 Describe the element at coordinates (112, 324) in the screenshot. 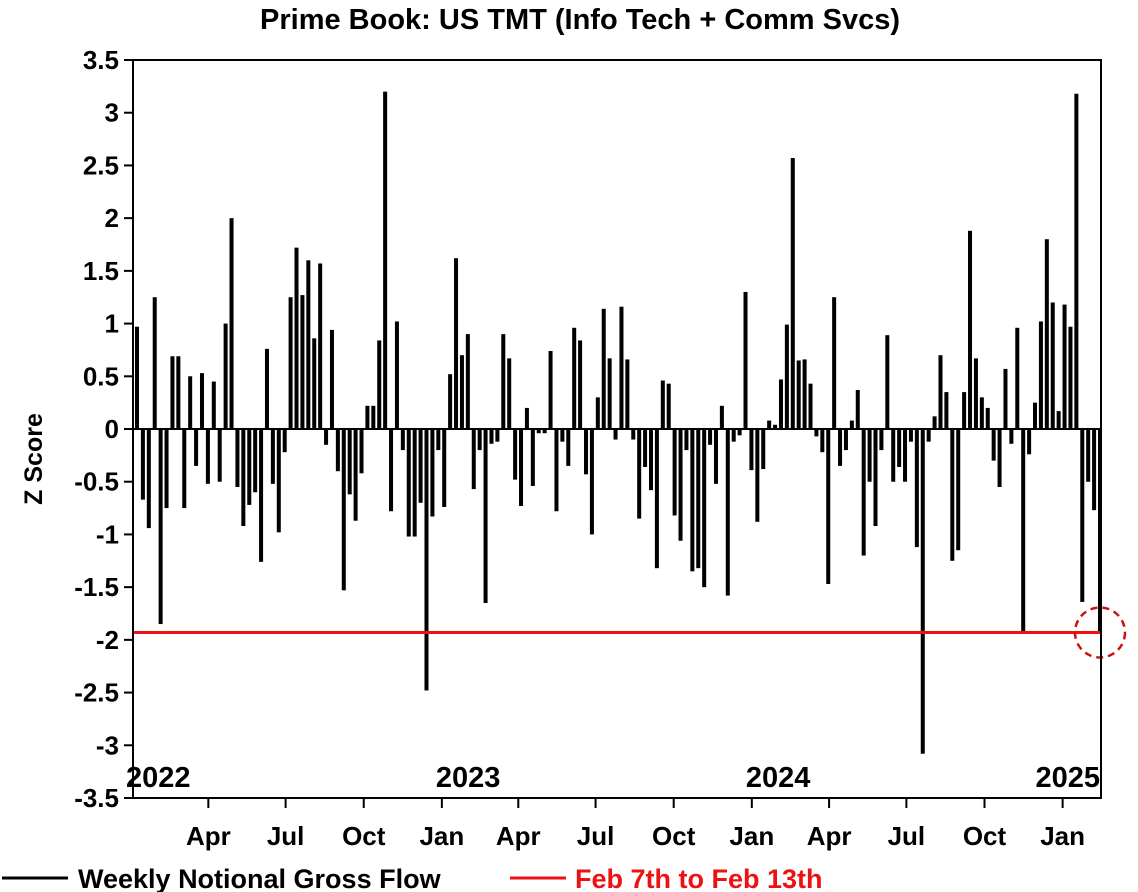

I see `y-tick-label: 1` at that location.